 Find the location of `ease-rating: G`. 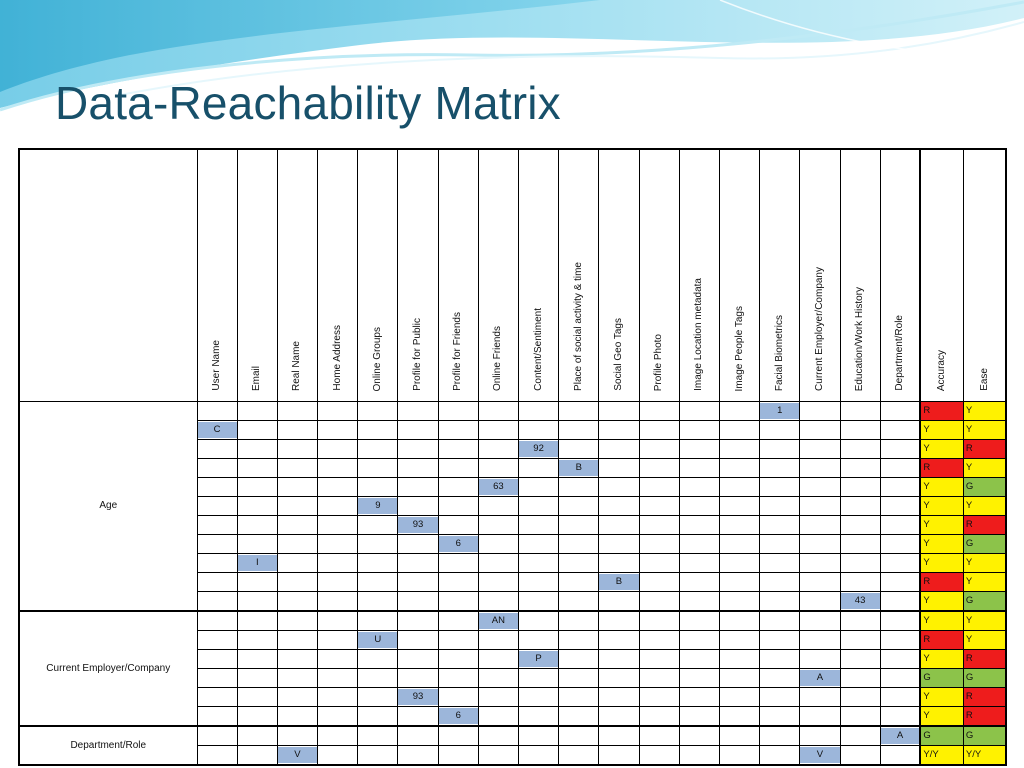

ease-rating: G is located at coordinates (984, 601).